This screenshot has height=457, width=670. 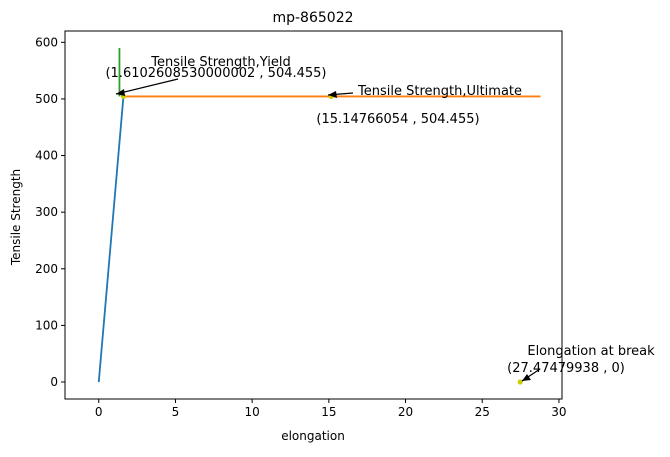 What do you see at coordinates (397, 119) in the screenshot?
I see `ultimate-annotation-coords: (15.14766054 , 504.455)` at bounding box center [397, 119].